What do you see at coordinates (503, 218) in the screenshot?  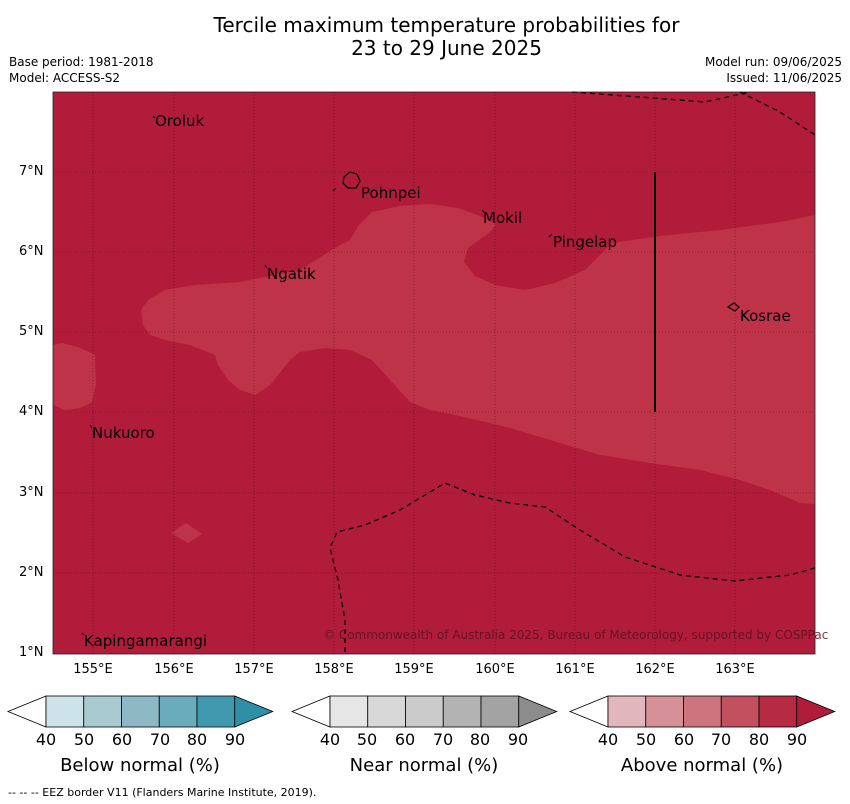 I see `place-mokil: Mokil` at bounding box center [503, 218].